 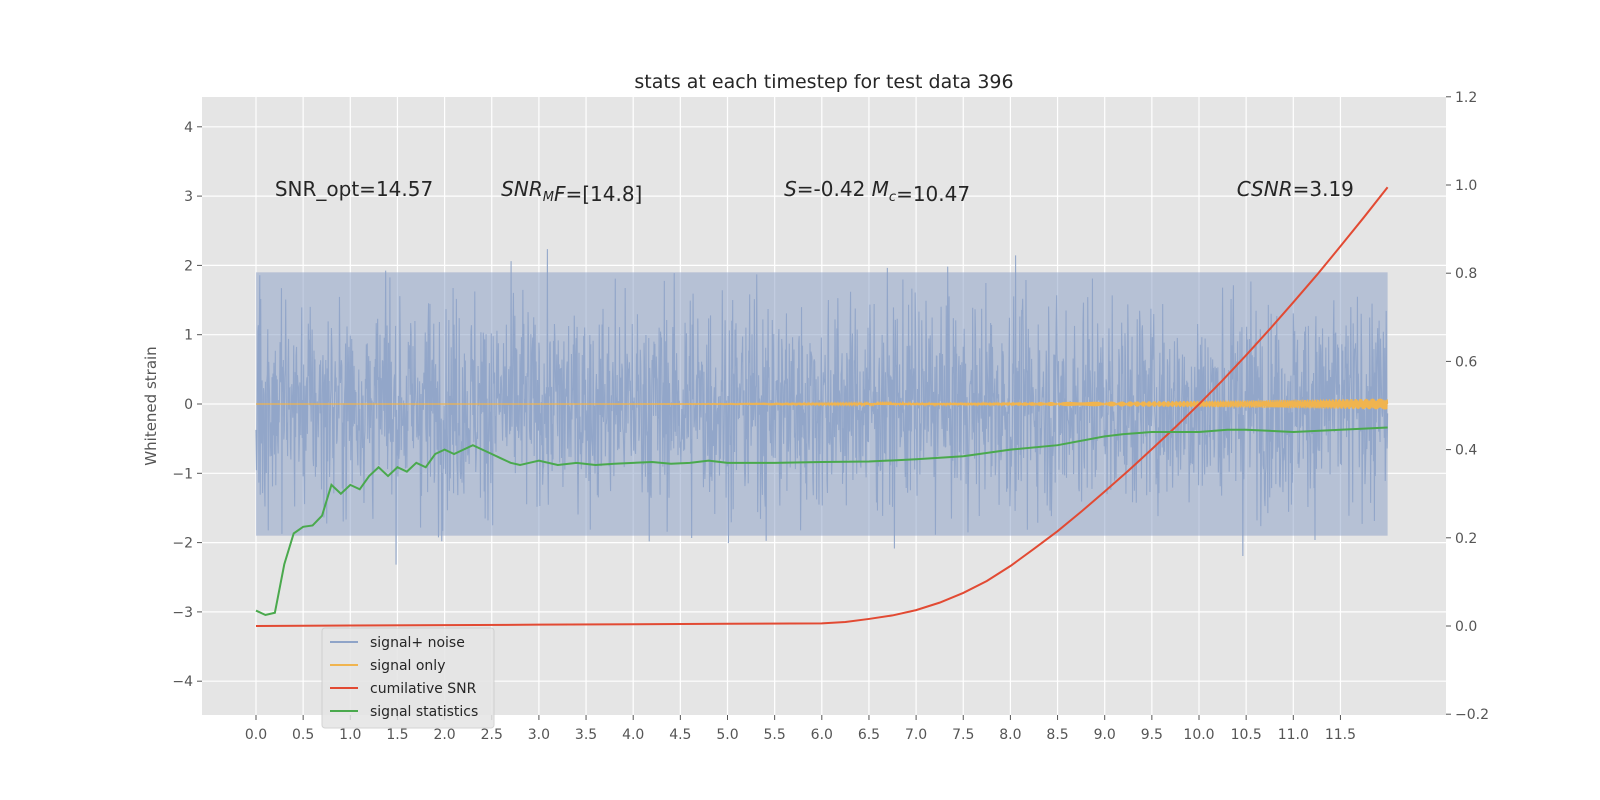 I want to click on annotation-part: S, so click(x=790, y=189).